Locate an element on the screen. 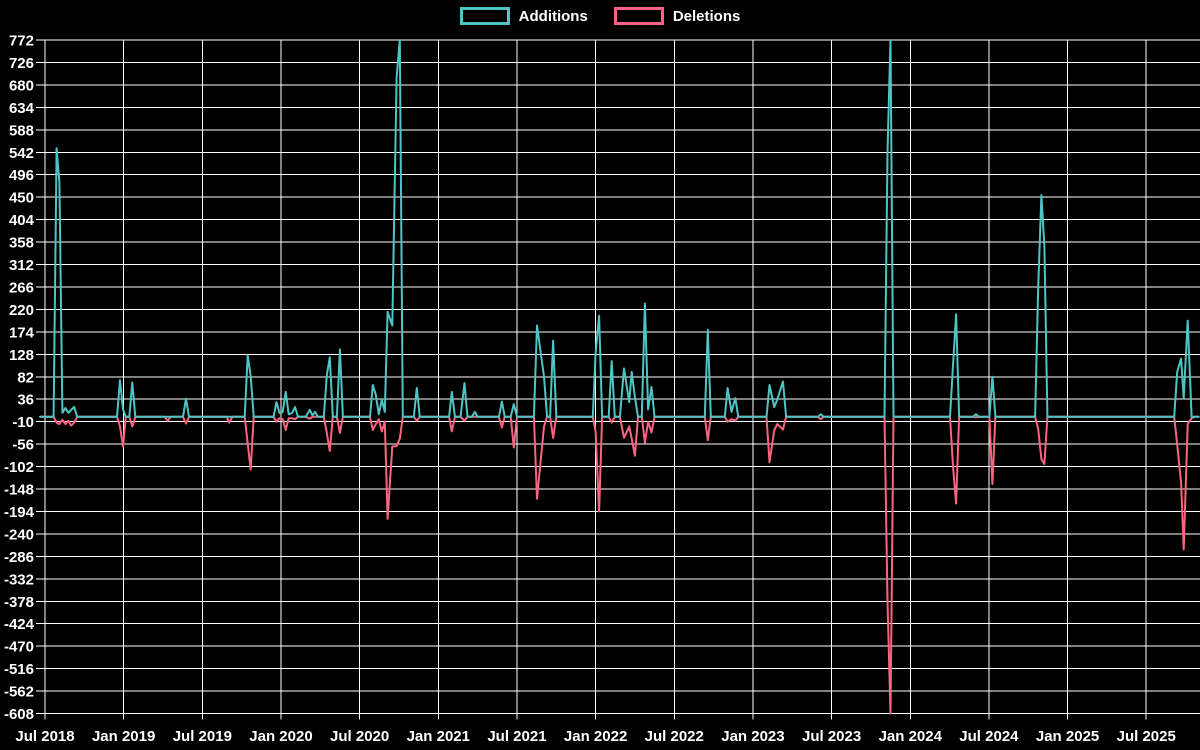  legend-item-additions: Additions is located at coordinates (523, 16).